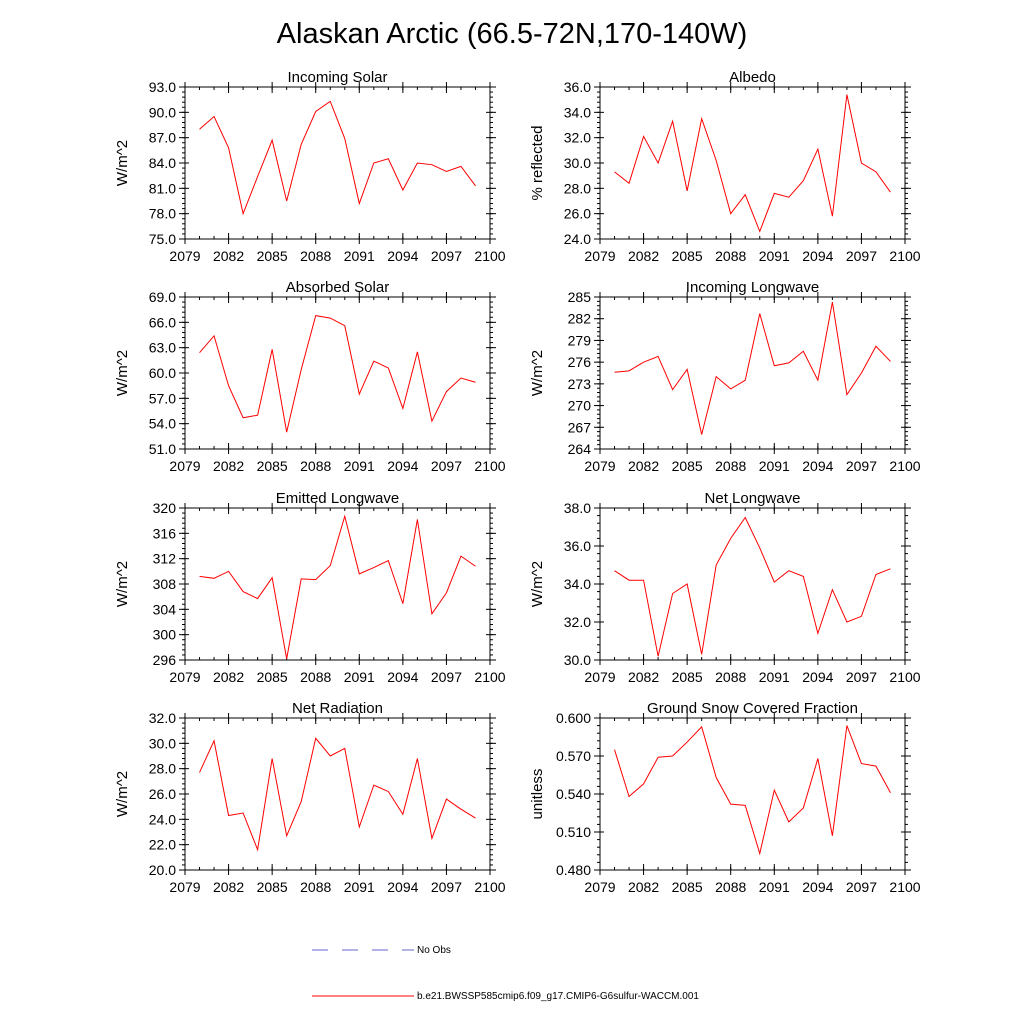 The height and width of the screenshot is (1024, 1024). What do you see at coordinates (165, 635) in the screenshot?
I see `y-tick-label: 300` at bounding box center [165, 635].